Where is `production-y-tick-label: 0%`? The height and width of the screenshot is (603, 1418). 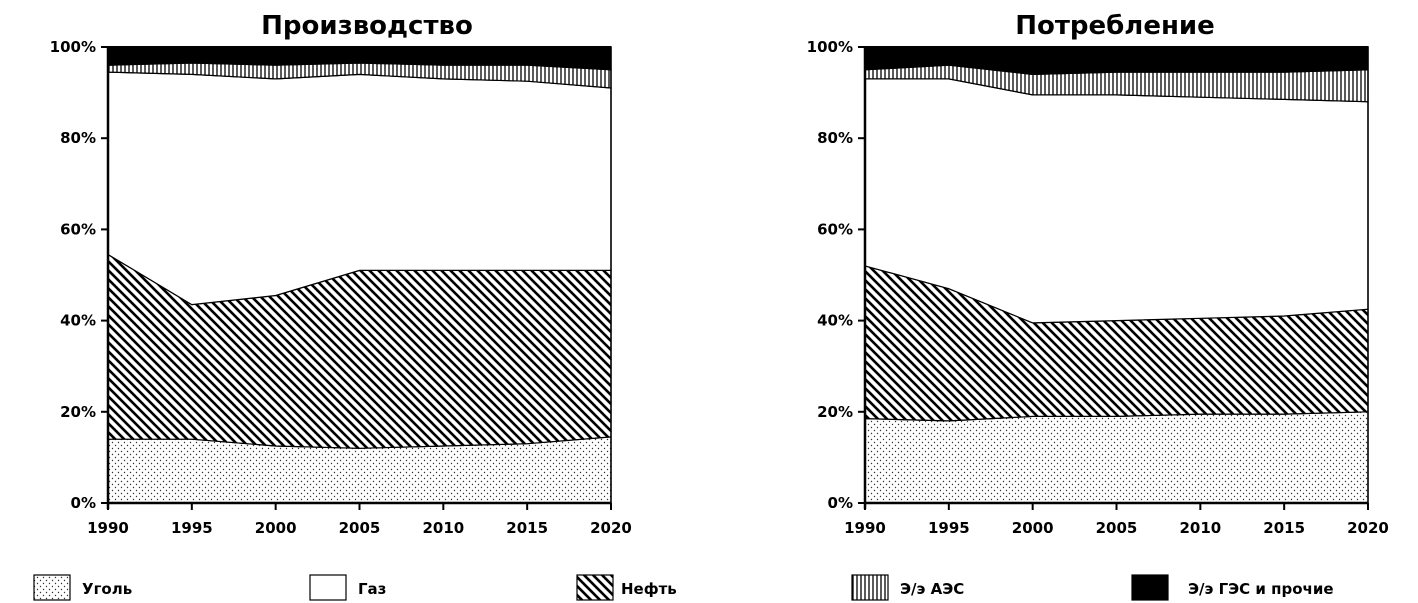
production-y-tick-label: 0% is located at coordinates (83, 503).